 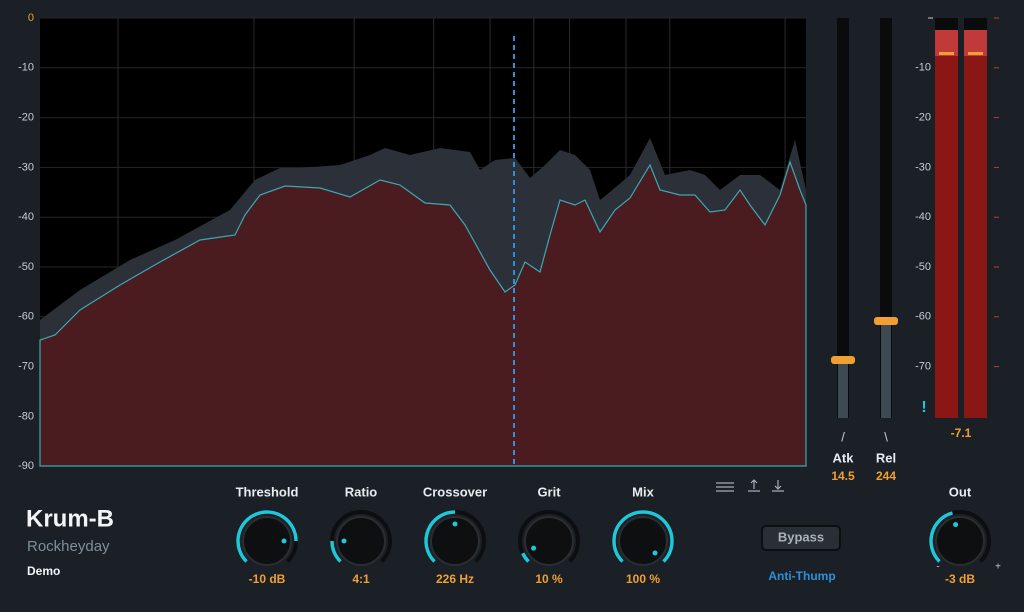 I want to click on db-tick-label: -30, so click(x=26, y=167).